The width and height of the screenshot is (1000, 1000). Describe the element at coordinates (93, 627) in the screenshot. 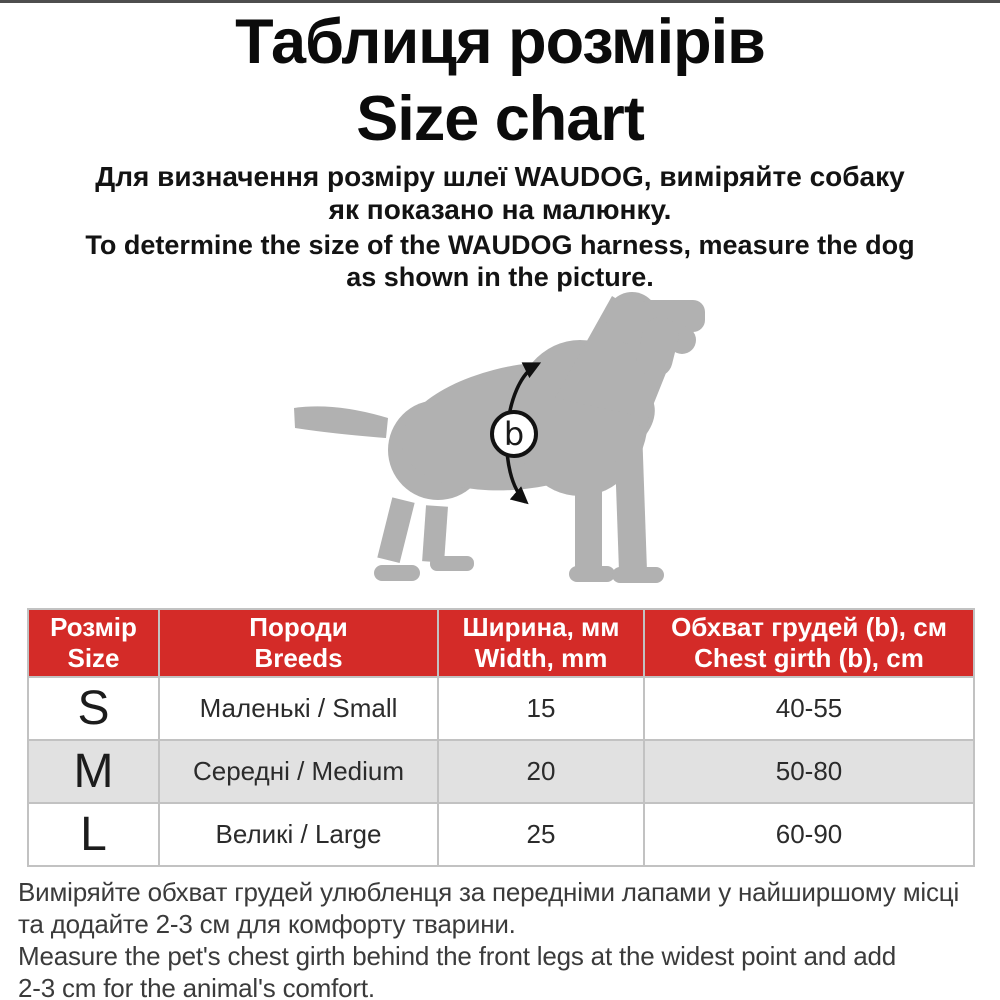

I see `header-size-uk: Розмір` at that location.